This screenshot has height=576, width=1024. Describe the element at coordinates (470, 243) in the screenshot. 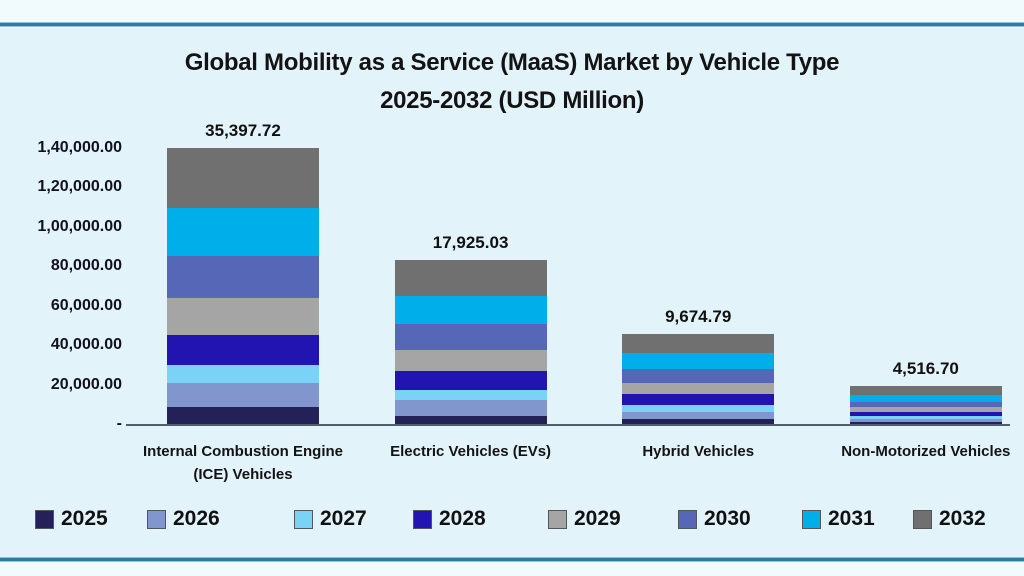

I see `bar-total-label: 17,925.03` at that location.